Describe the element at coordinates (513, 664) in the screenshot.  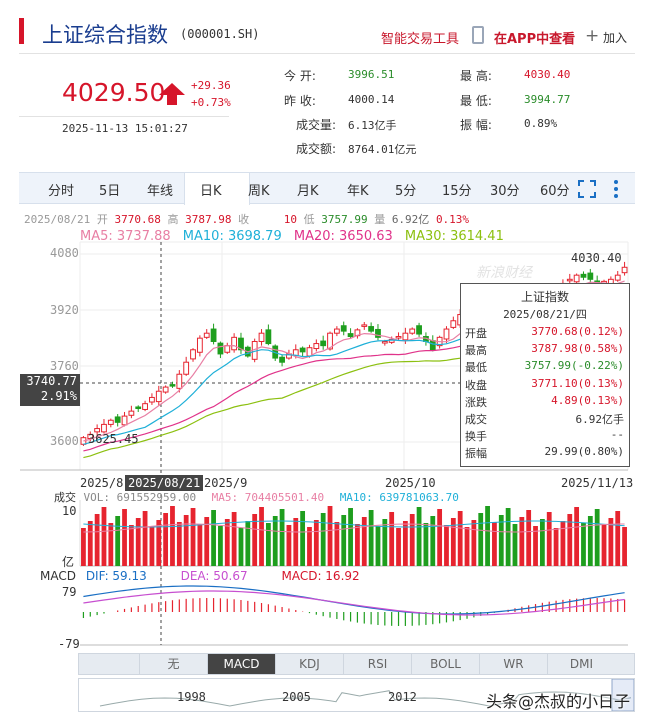
I see `indicator-tab-wr: WR` at that location.